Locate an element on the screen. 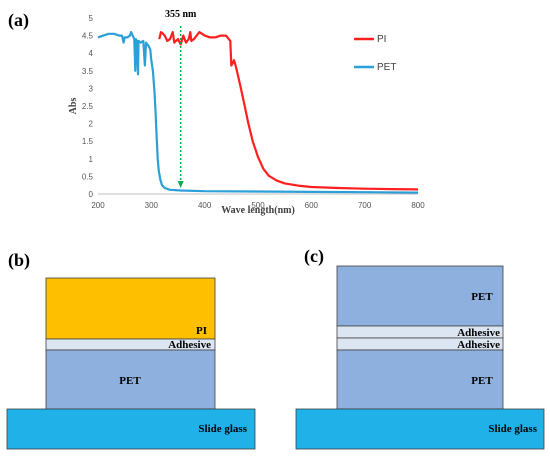 The height and width of the screenshot is (460, 550). pet-layer-label: PET is located at coordinates (130, 381).